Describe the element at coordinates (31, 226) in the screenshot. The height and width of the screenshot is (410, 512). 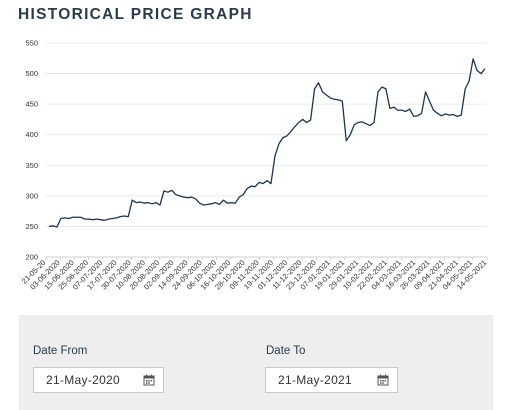
I see `y-tick-label: 250` at that location.